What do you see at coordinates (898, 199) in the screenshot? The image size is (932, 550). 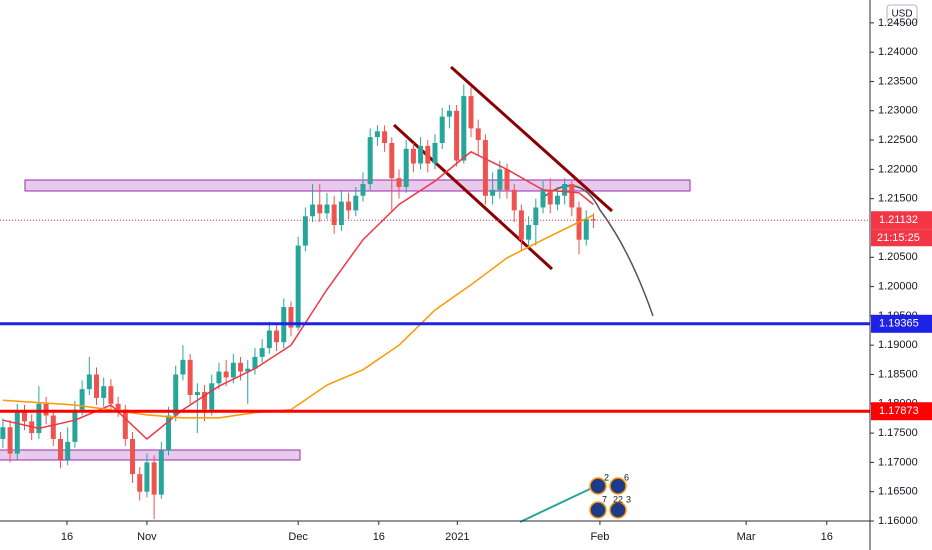 I see `y-tick-label: 1.21500` at bounding box center [898, 199].